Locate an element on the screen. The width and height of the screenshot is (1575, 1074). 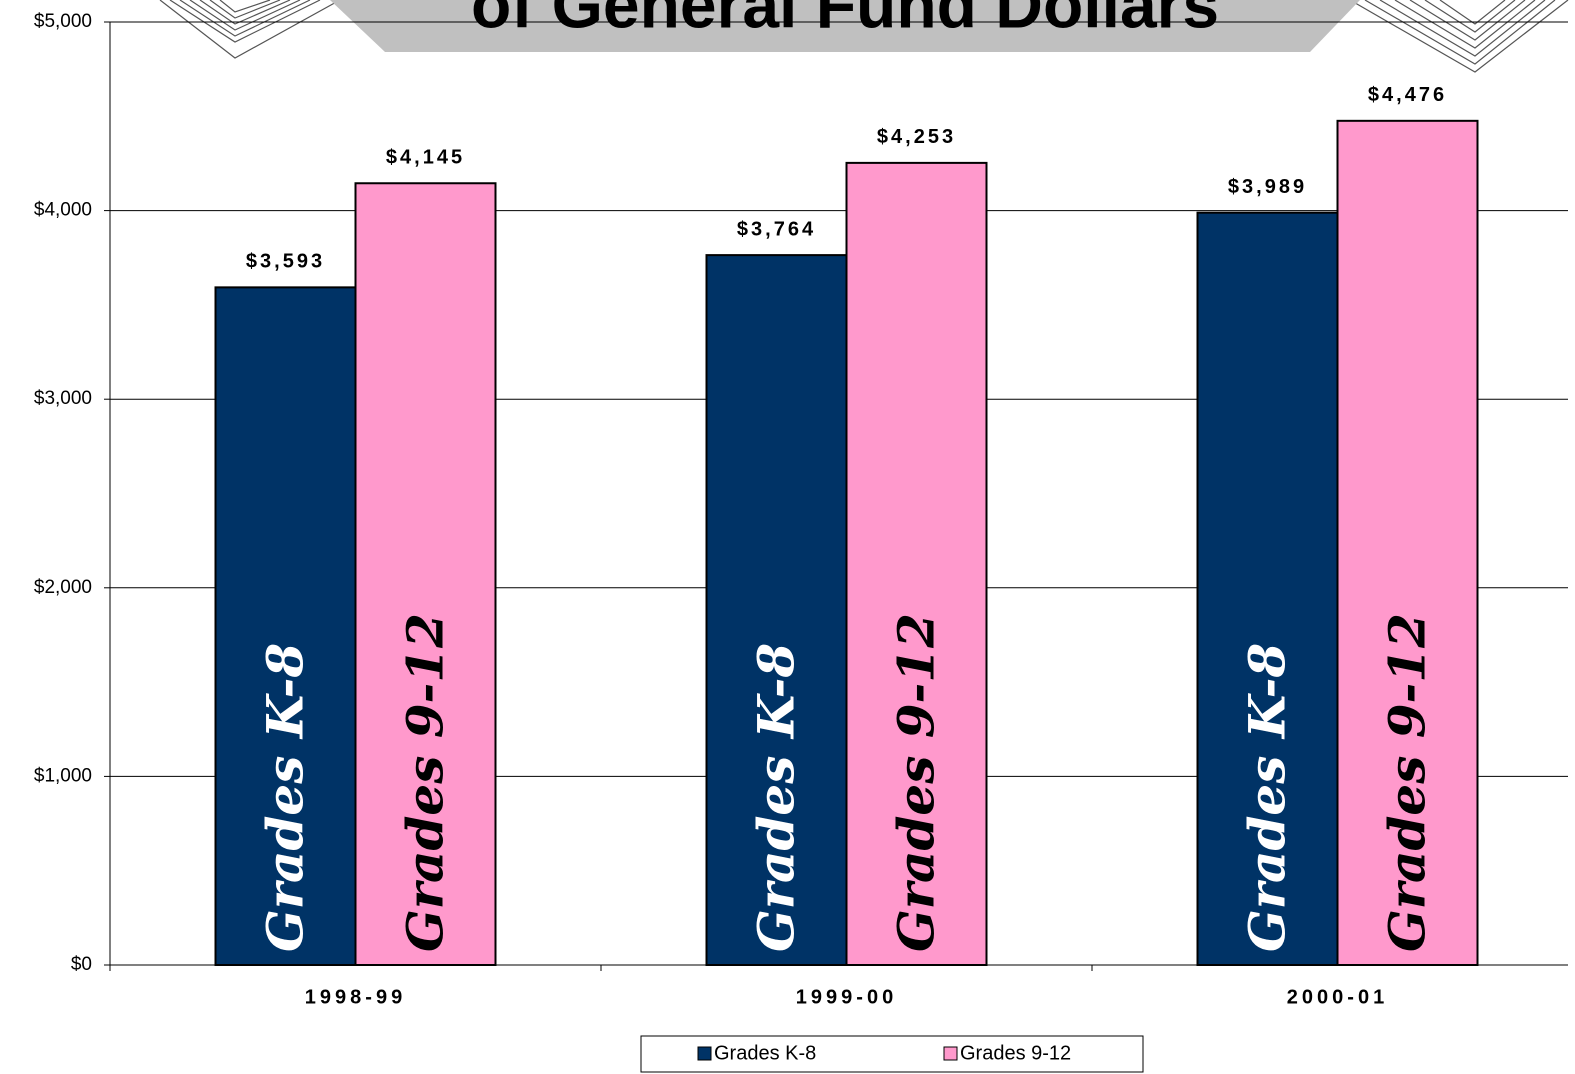
chart-title: of General Fund Dollars is located at coordinates (845, 20).